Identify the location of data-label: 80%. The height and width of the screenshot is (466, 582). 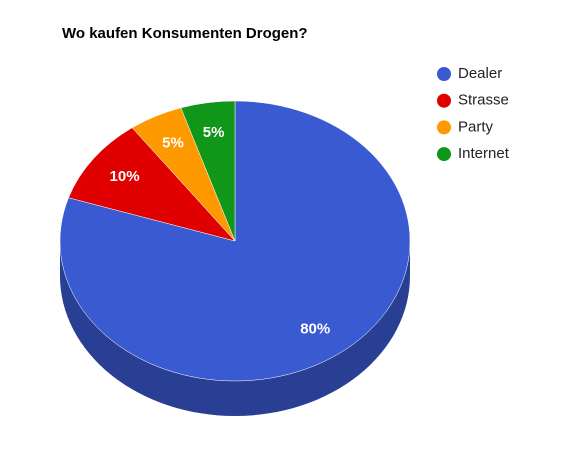
(315, 328).